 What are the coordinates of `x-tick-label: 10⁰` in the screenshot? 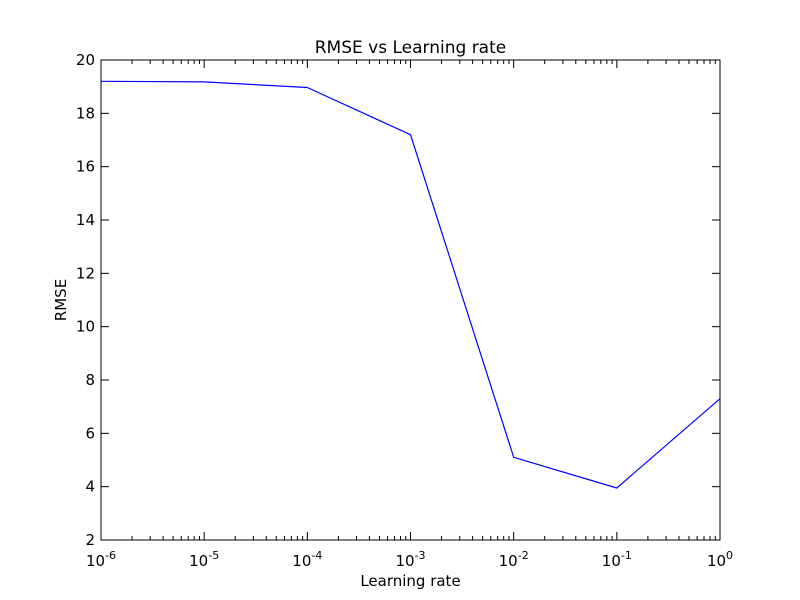 It's located at (720, 559).